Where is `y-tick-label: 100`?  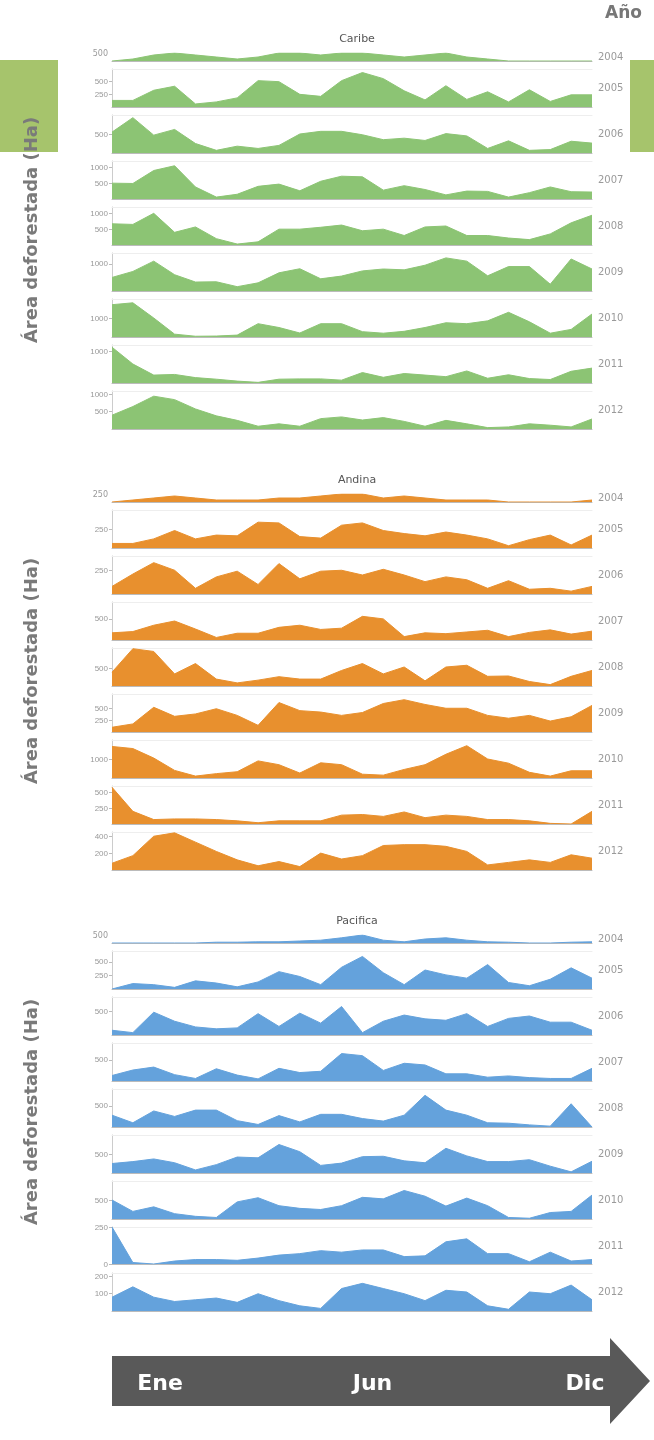
y-tick-label: 100 is located at coordinates (101, 1294).